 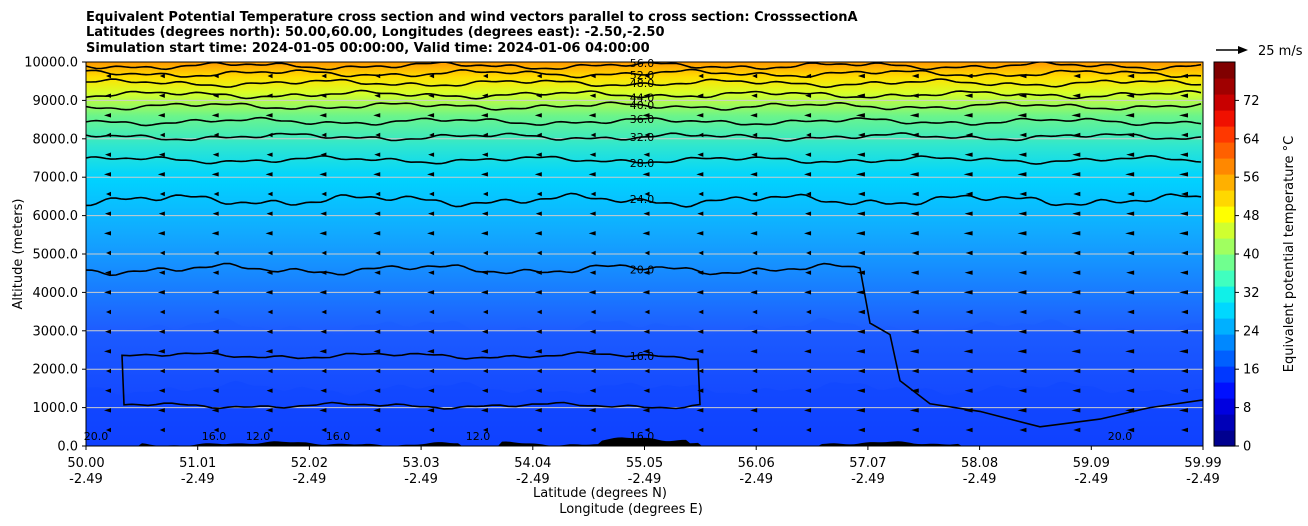 What do you see at coordinates (56, 216) in the screenshot?
I see `y-tick-label: 6000.0` at bounding box center [56, 216].